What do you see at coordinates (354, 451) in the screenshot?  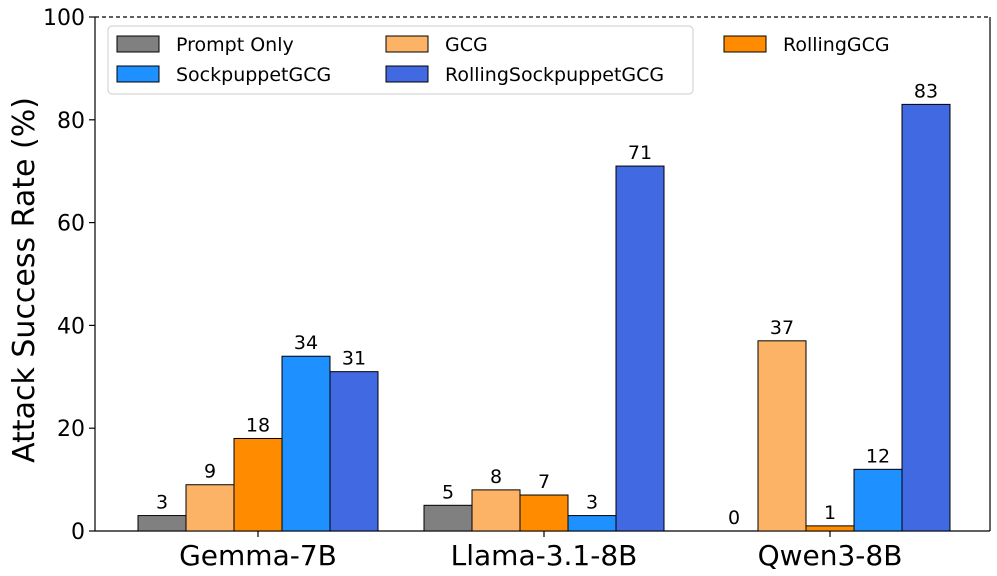 I see `bar-rollingsockpuppetgcg-gemma-7b` at bounding box center [354, 451].